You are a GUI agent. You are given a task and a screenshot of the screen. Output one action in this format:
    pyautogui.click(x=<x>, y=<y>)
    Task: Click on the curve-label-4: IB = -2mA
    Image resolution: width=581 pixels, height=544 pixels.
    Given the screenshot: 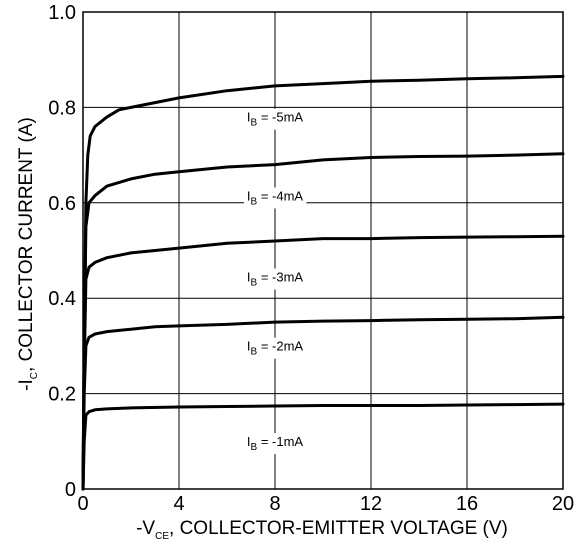 What is the action you would take?
    pyautogui.click(x=275, y=348)
    